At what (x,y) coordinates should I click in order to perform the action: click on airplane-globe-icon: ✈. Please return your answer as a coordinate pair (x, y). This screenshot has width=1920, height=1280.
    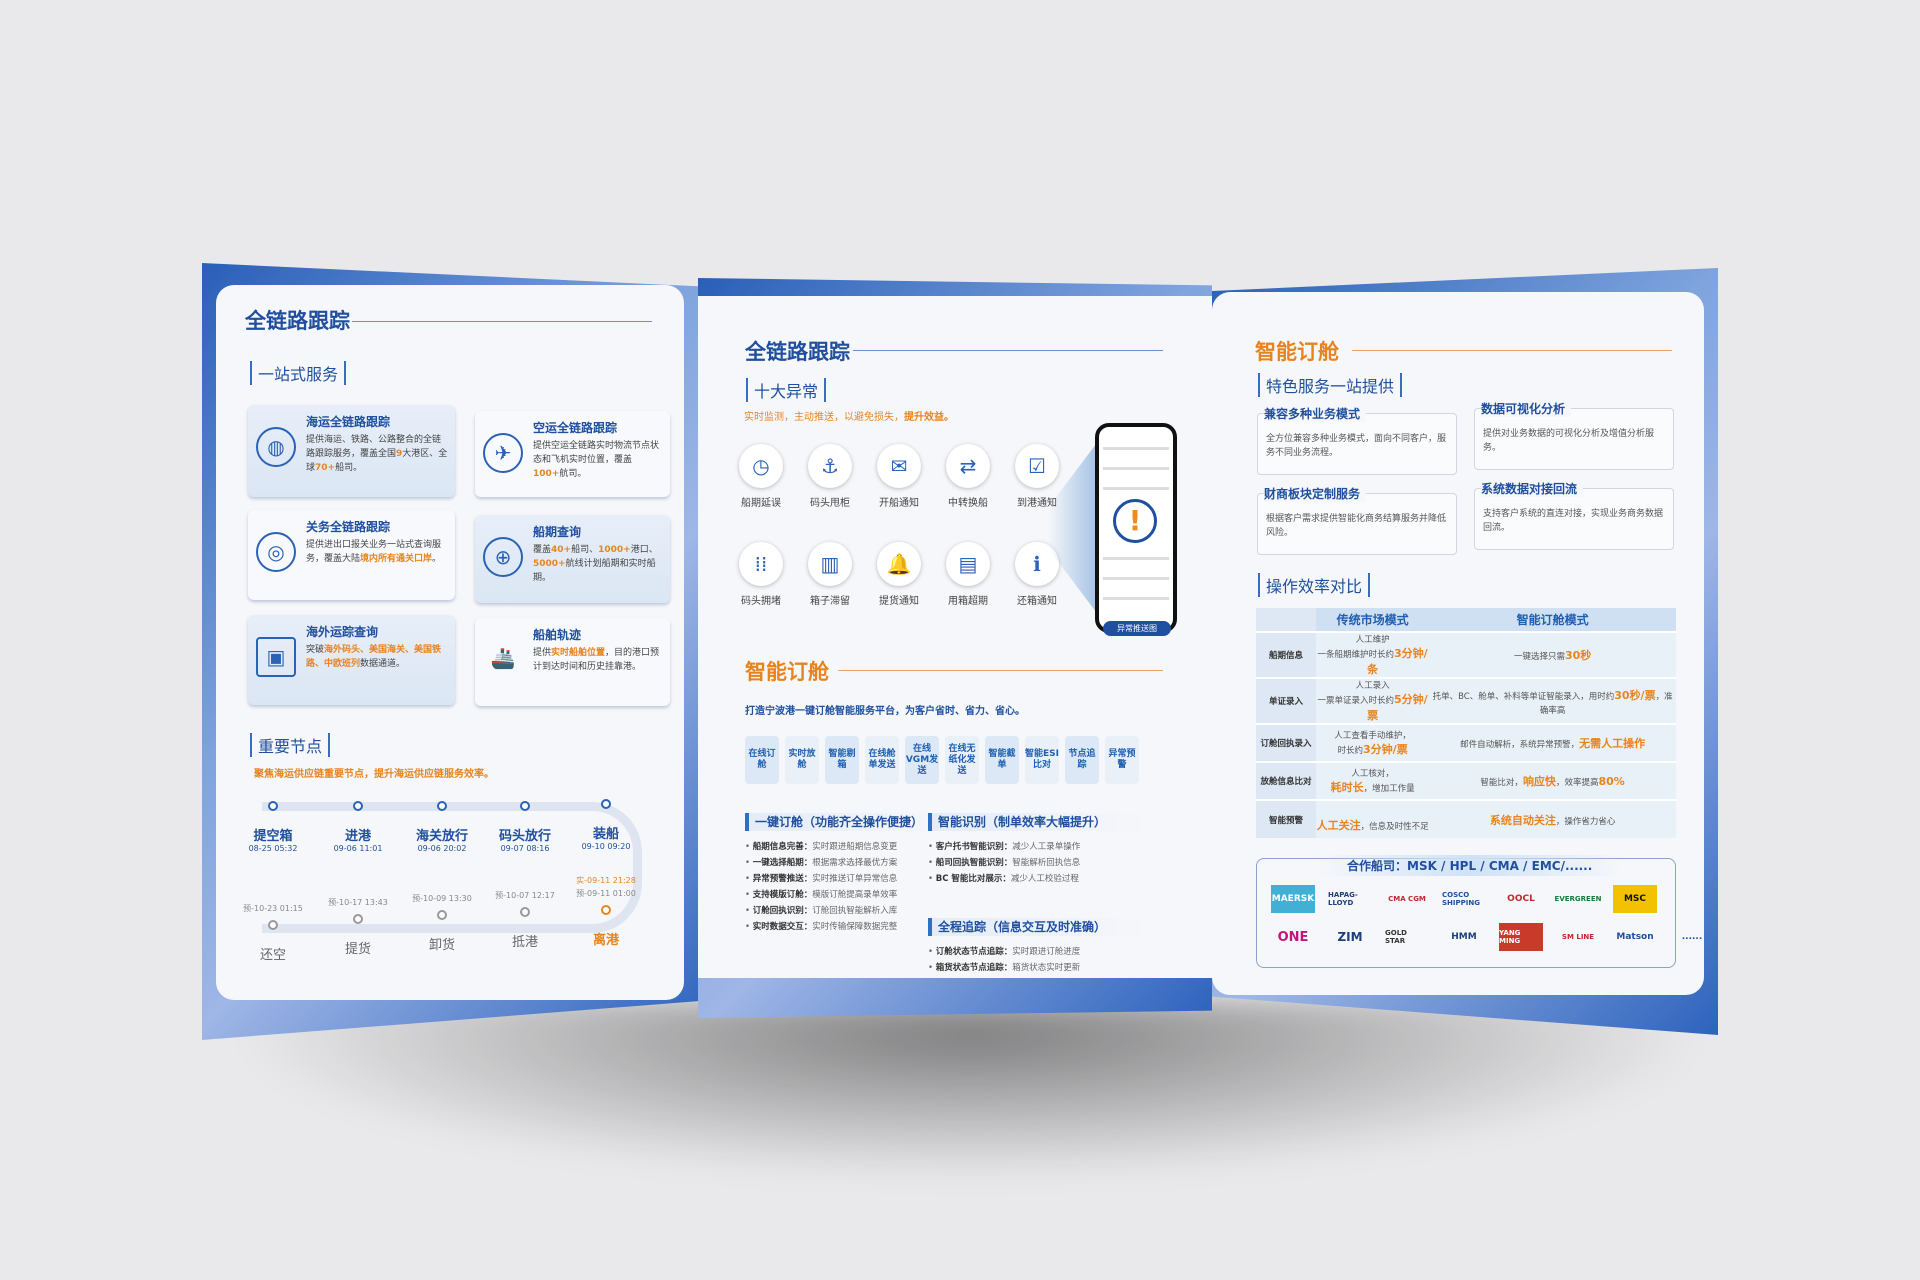
    Looking at the image, I should click on (503, 453).